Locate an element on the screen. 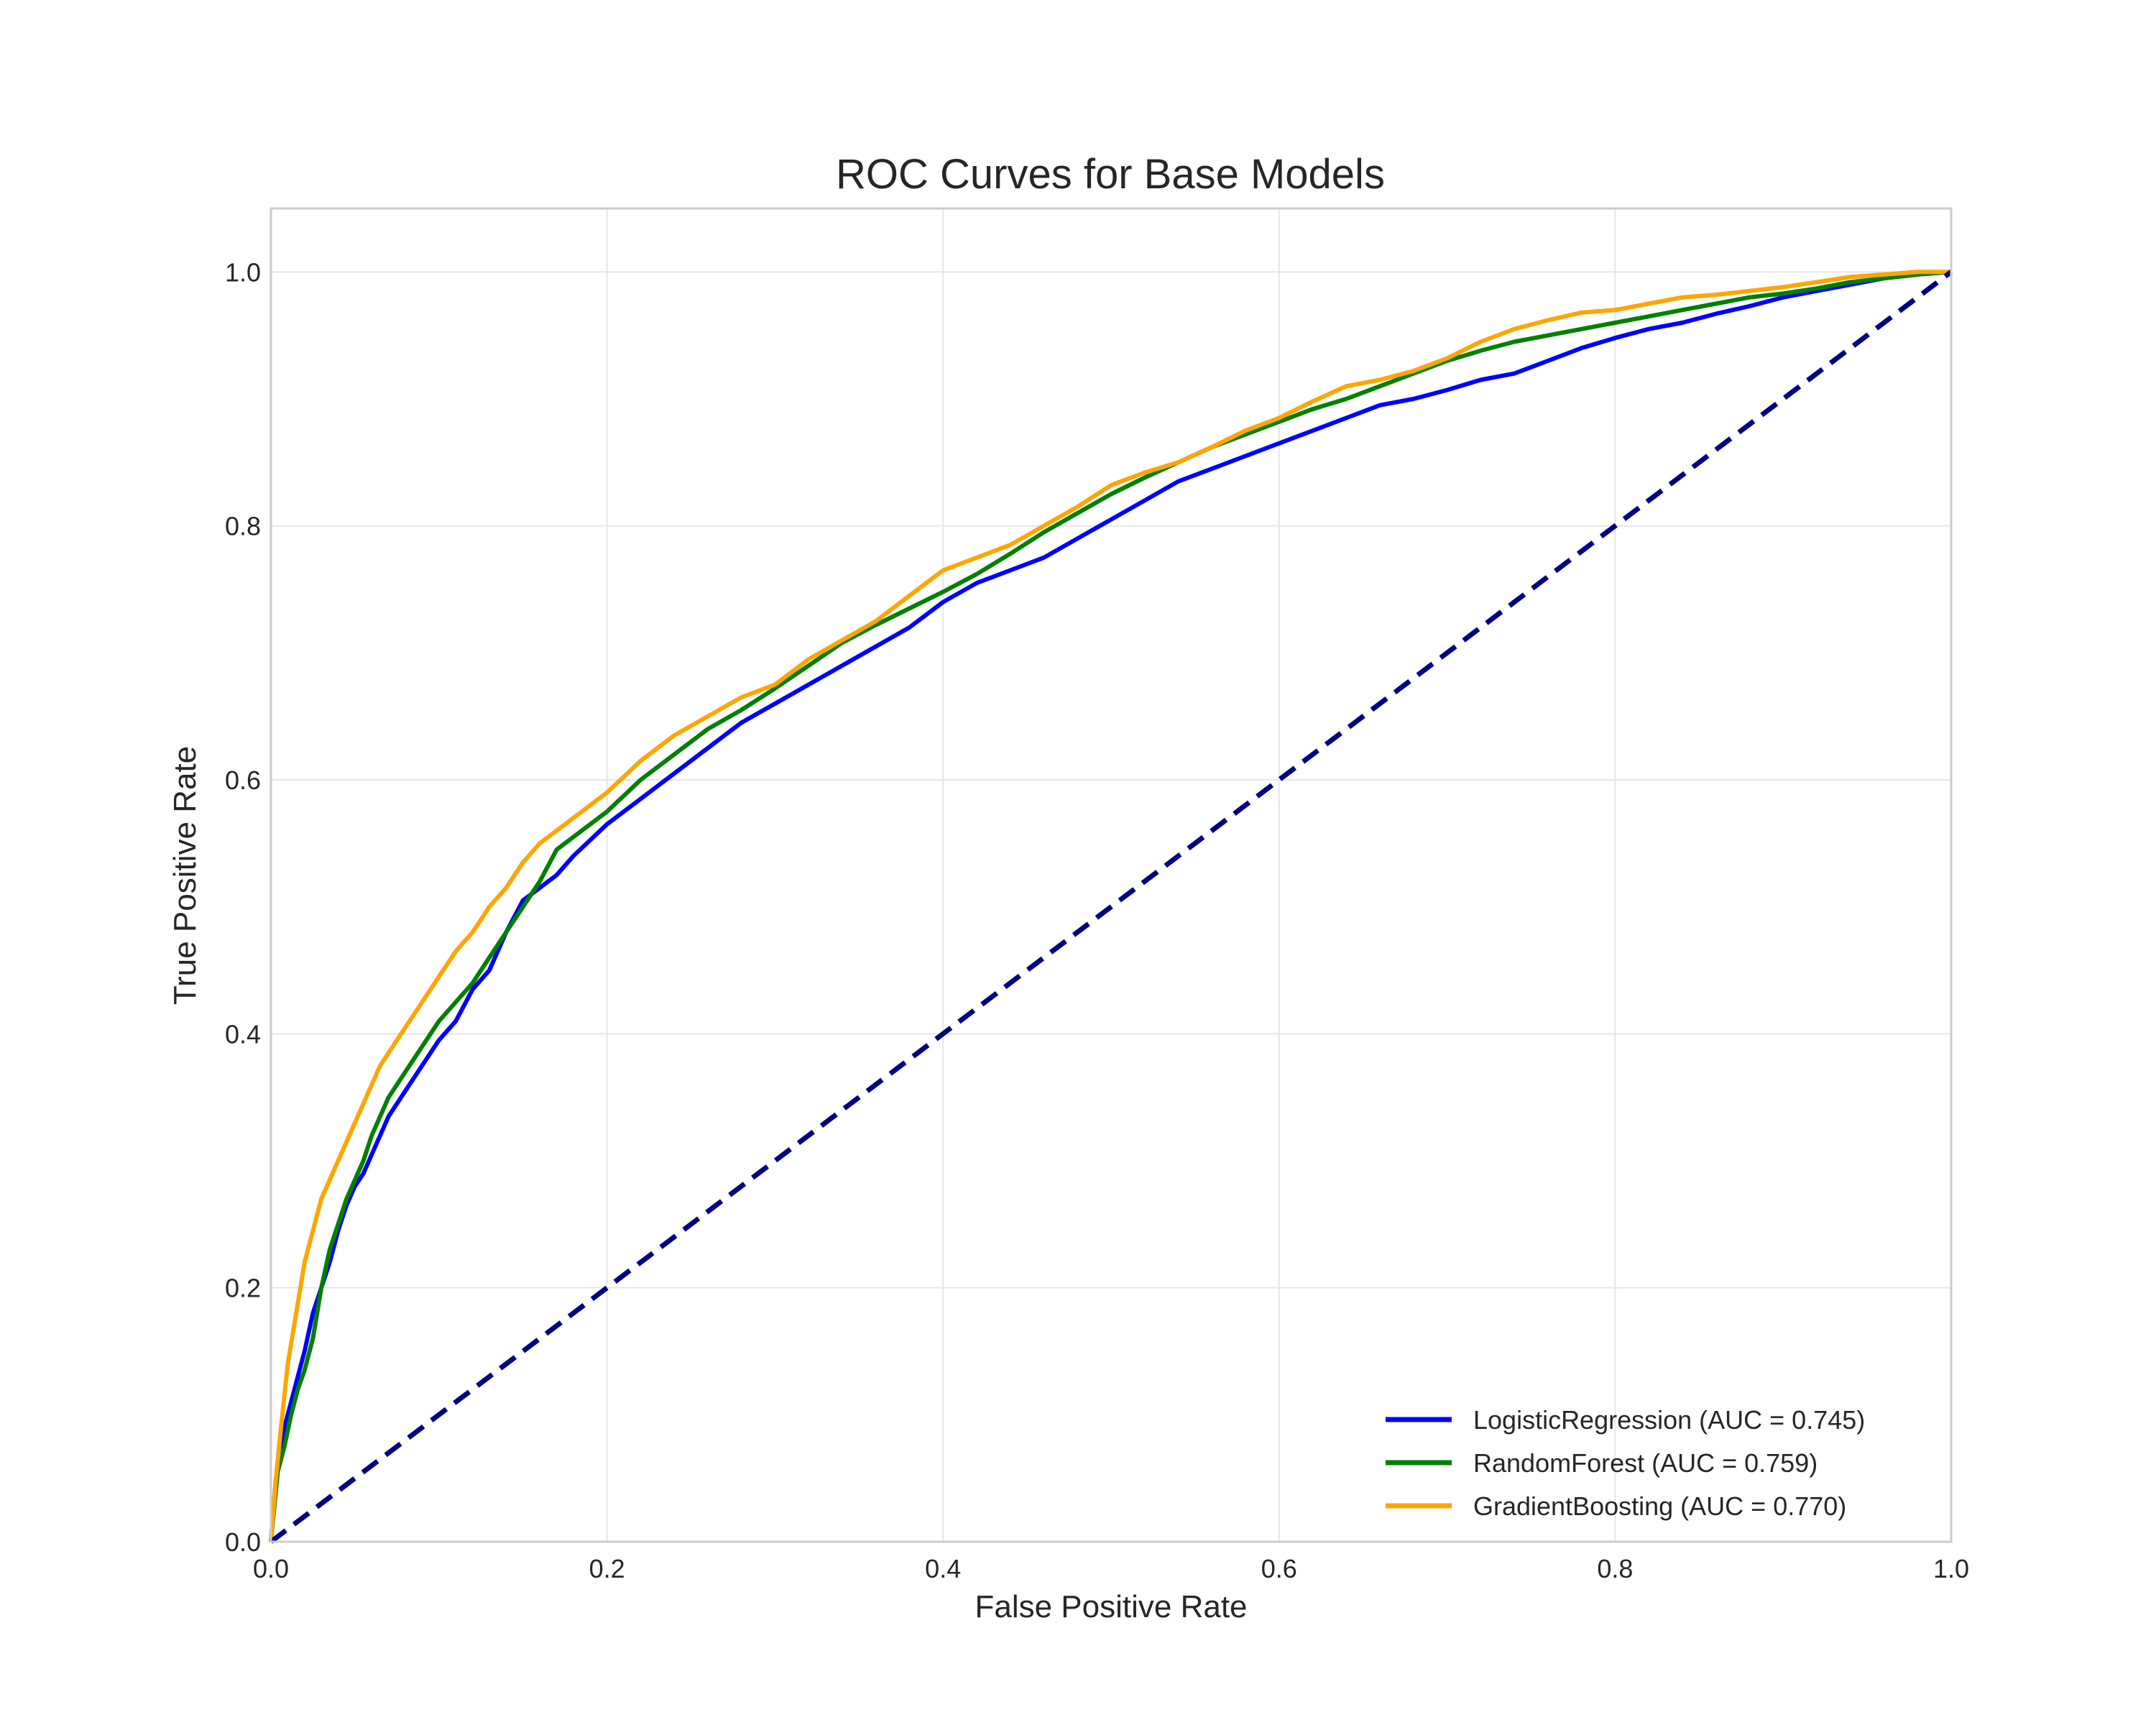  y-tick-label: 0.6 is located at coordinates (243, 780).